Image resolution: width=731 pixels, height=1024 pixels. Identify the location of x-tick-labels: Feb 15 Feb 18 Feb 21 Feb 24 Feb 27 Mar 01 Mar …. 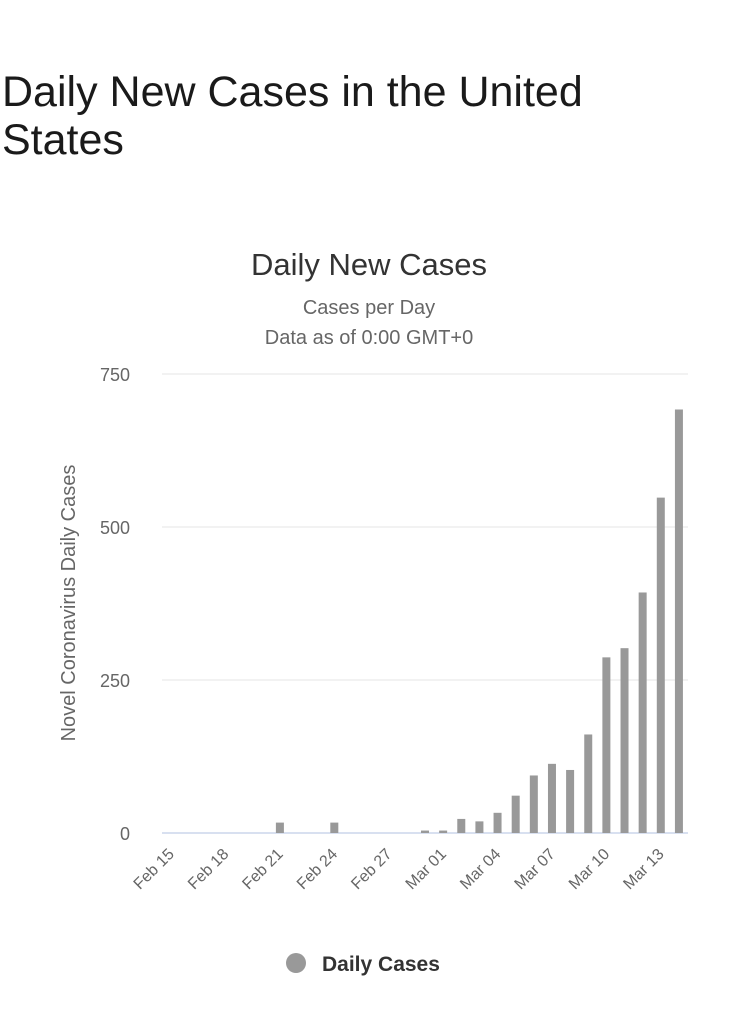
(399, 869).